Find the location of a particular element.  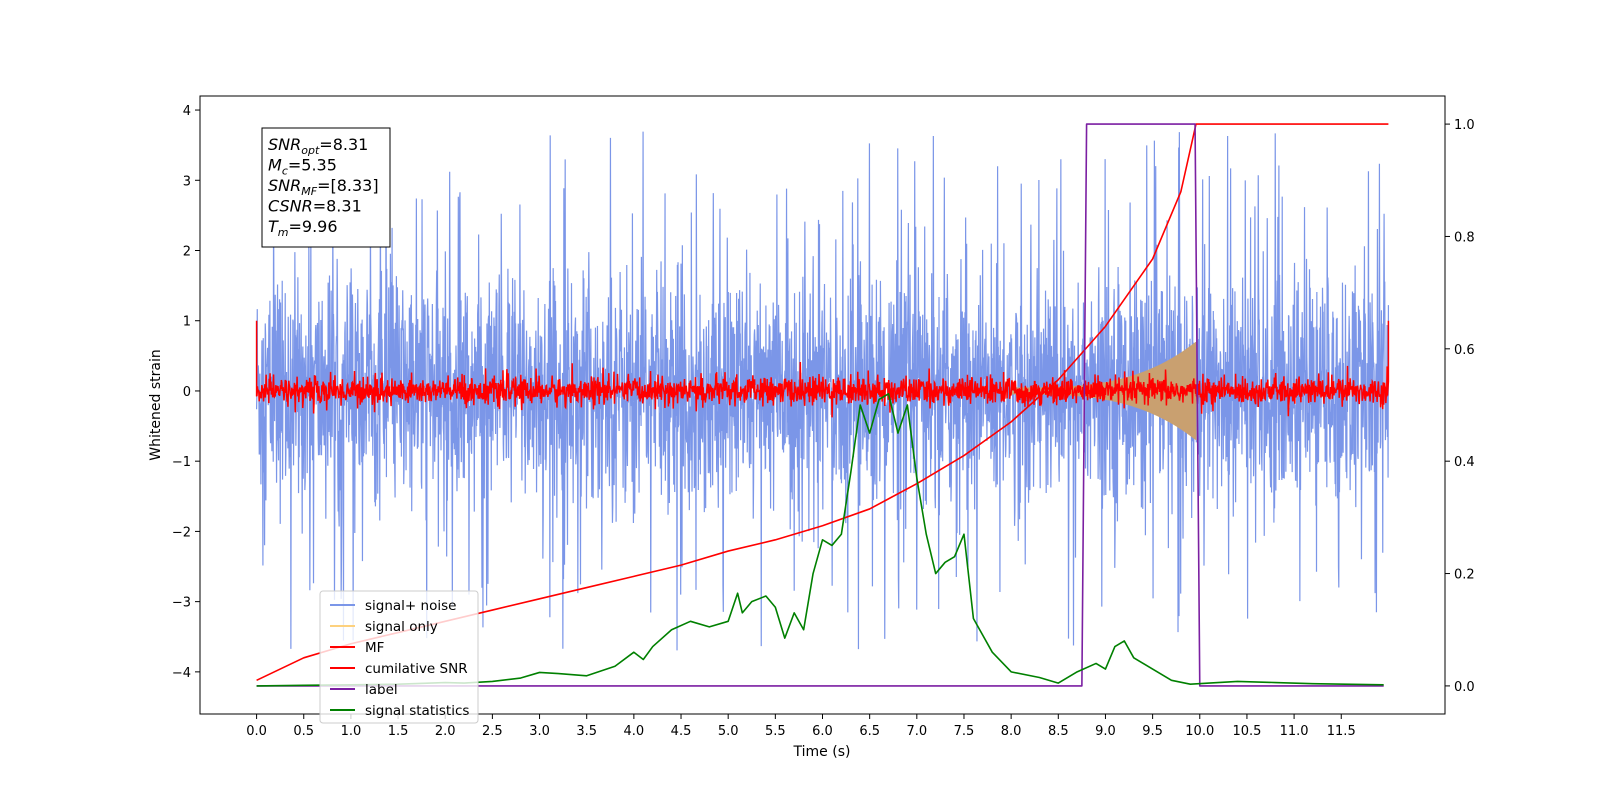

x-tick-label: 9.5 is located at coordinates (1152, 731).